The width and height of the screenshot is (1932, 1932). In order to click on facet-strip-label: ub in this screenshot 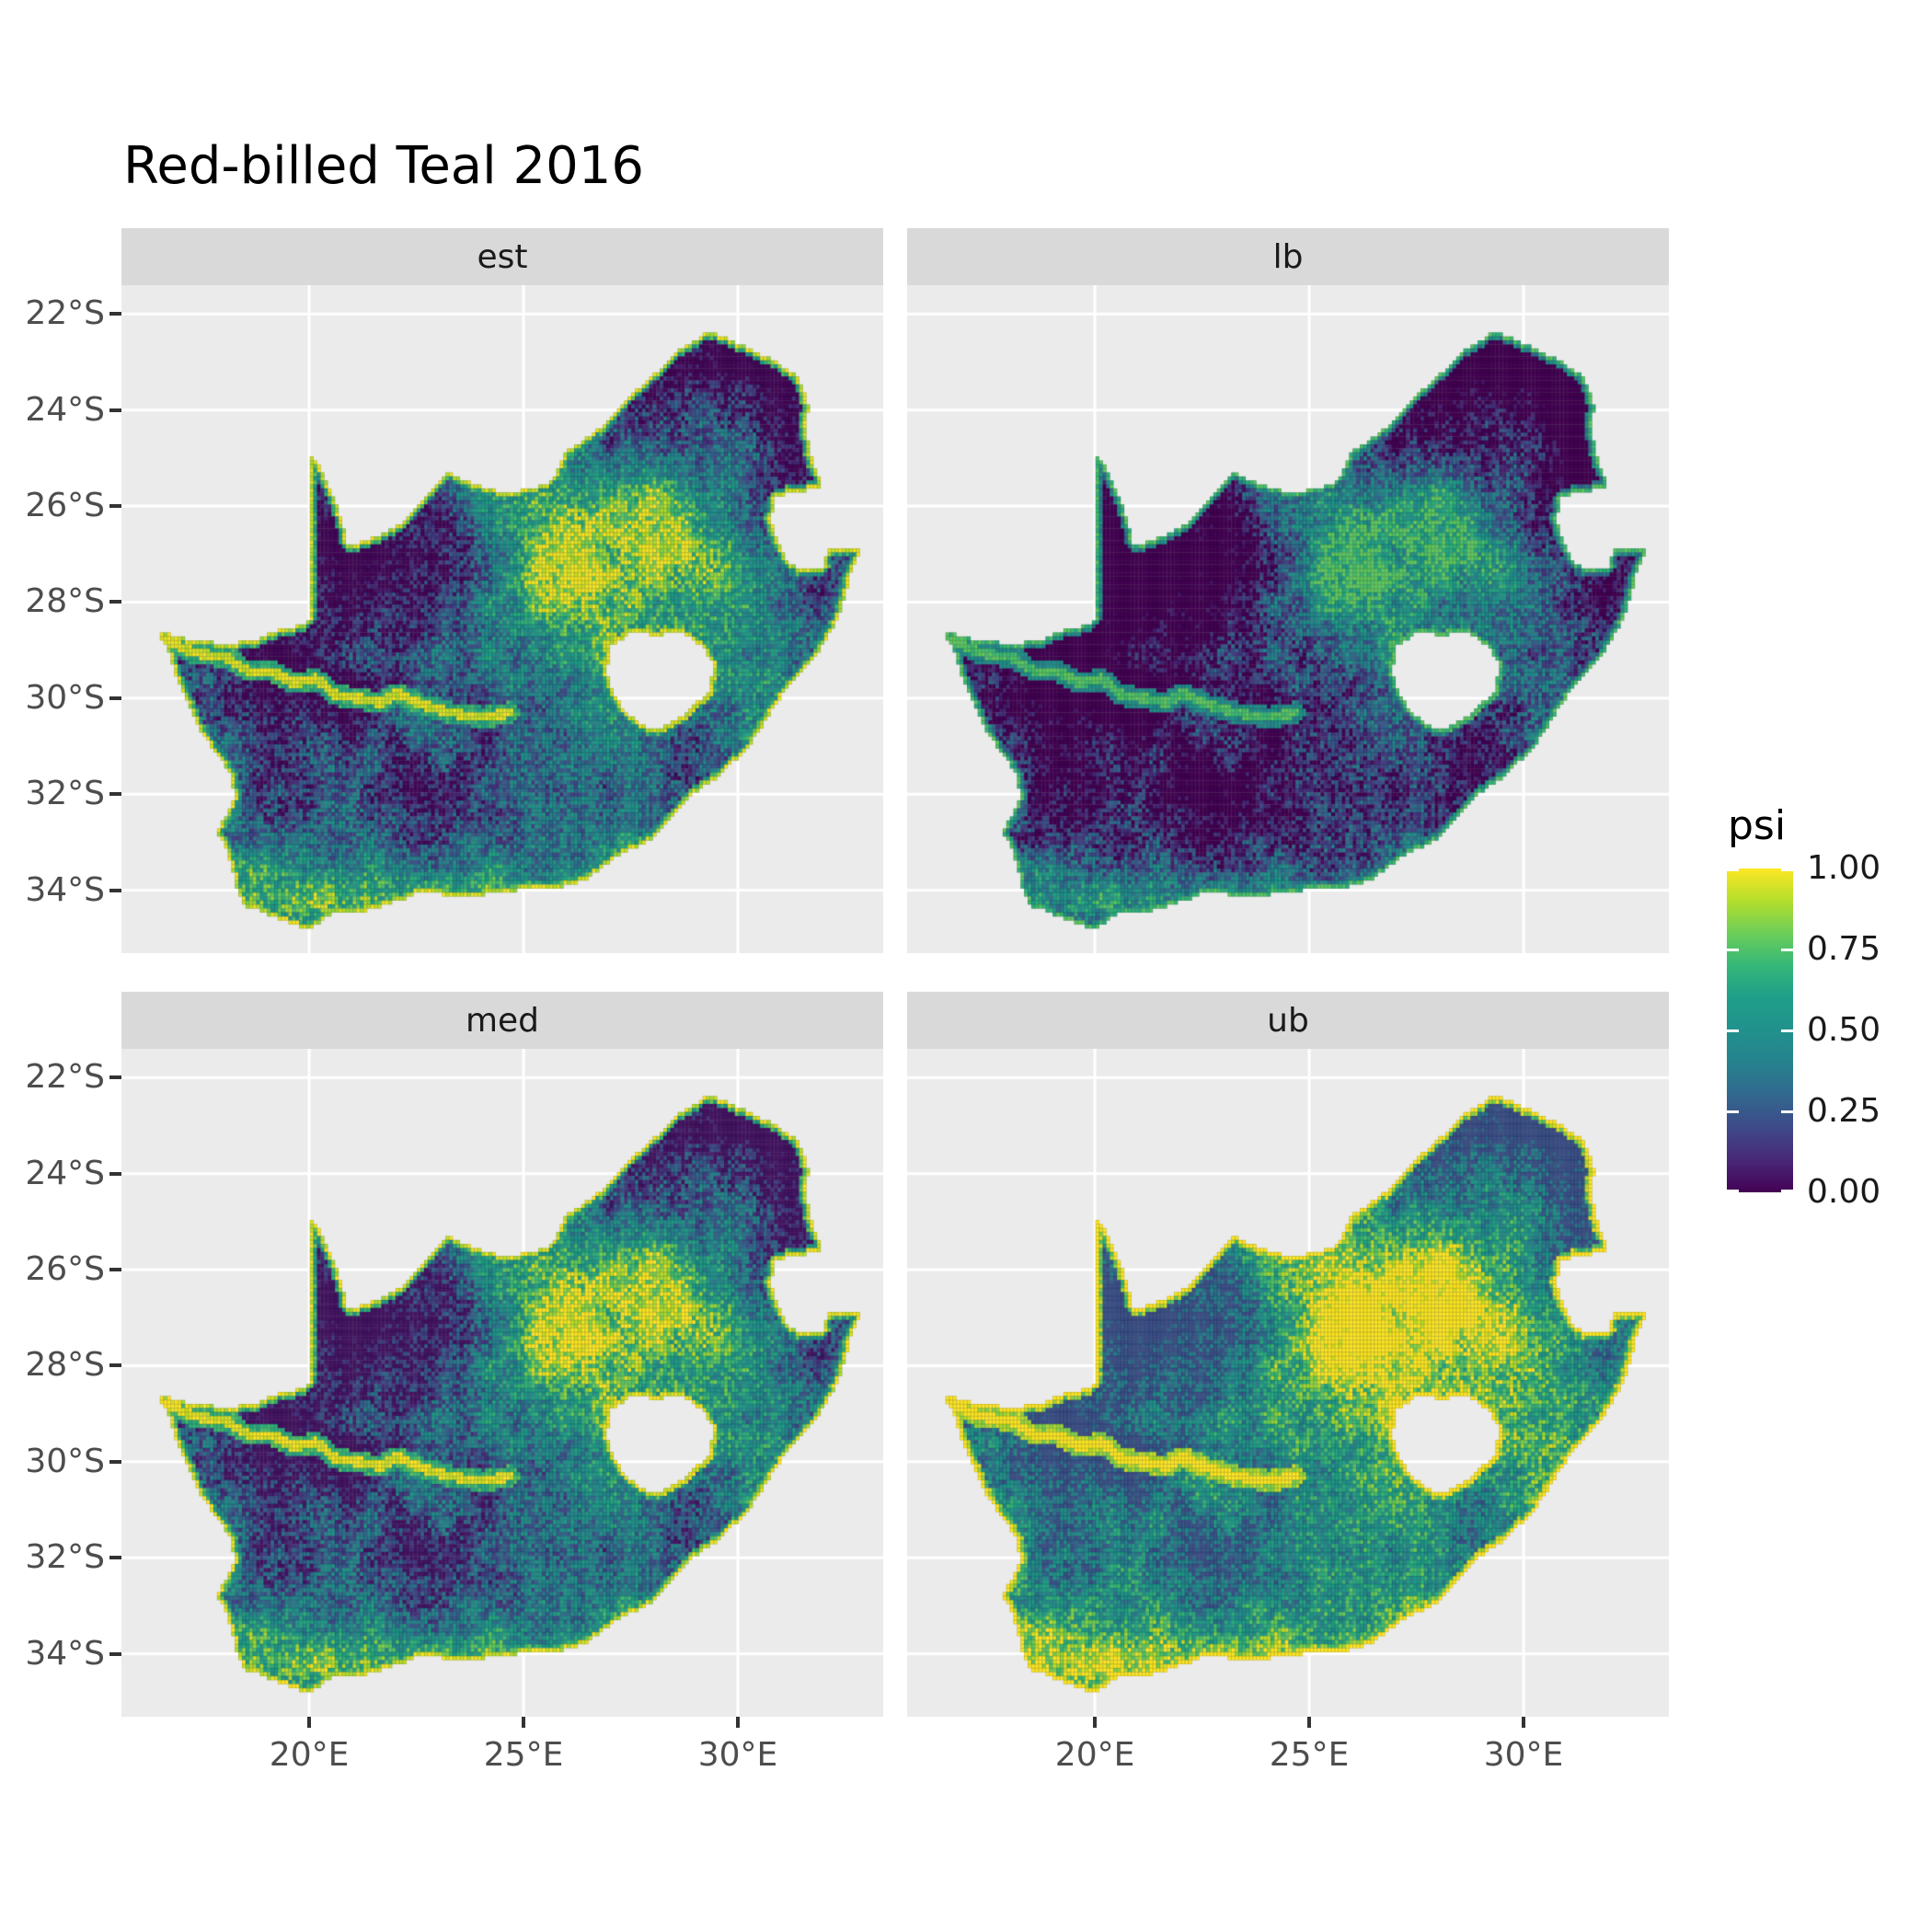, I will do `click(1288, 1020)`.